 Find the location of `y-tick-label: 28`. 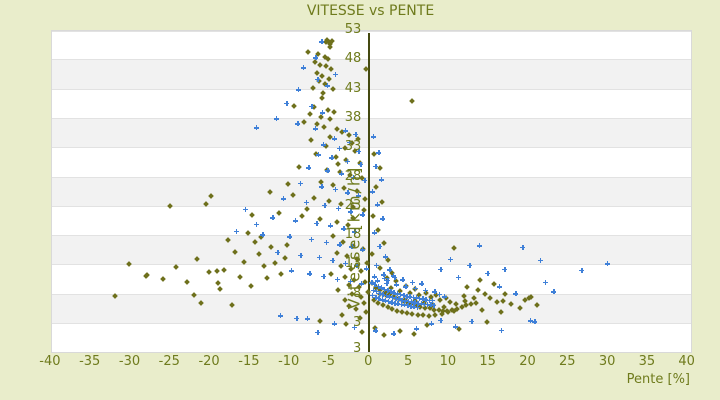

y-tick-label: 28 is located at coordinates (353, 176).